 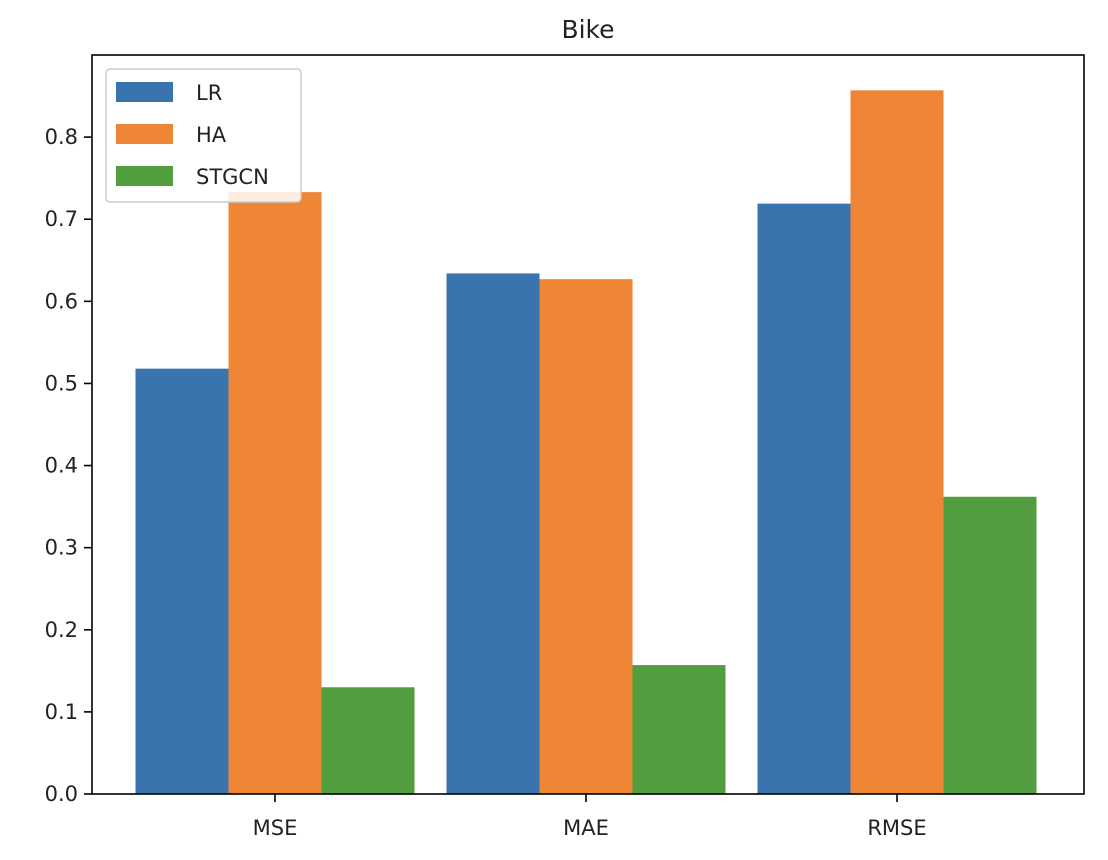 What do you see at coordinates (61, 219) in the screenshot?
I see `y-tick-label: 0.7` at bounding box center [61, 219].